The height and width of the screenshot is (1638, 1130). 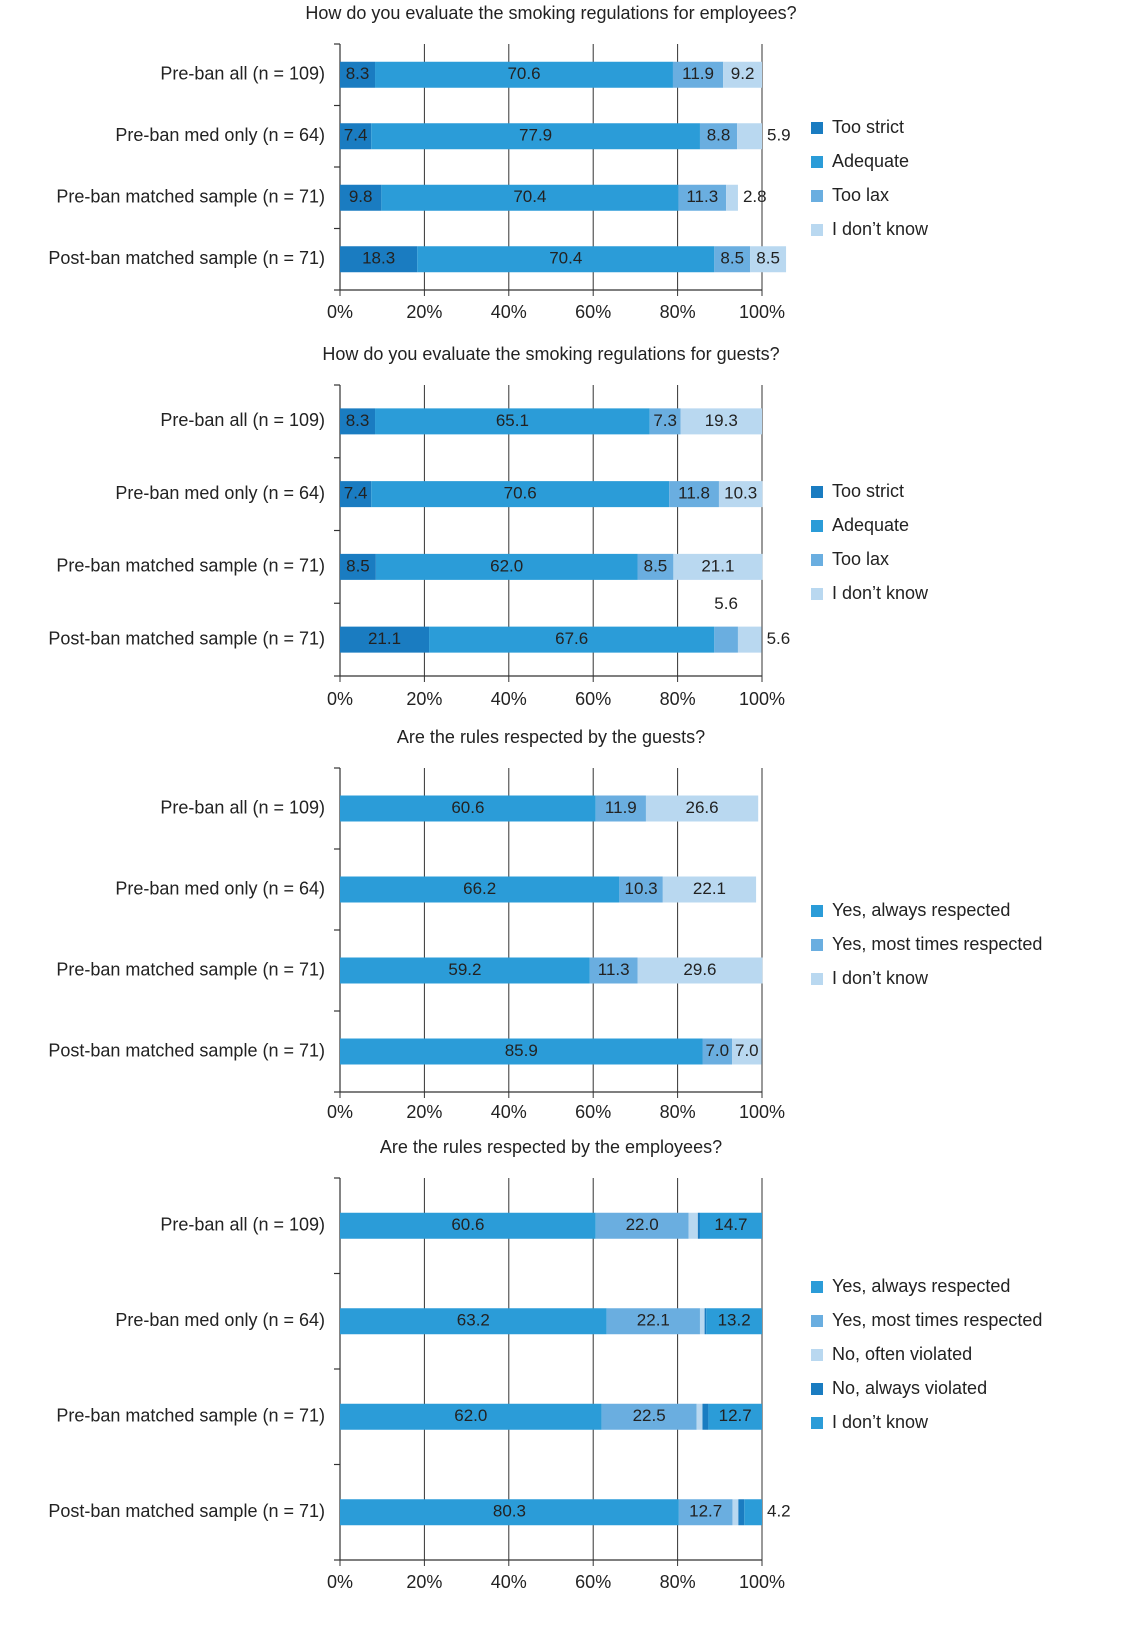 I want to click on value-label: 22.1, so click(x=709, y=888).